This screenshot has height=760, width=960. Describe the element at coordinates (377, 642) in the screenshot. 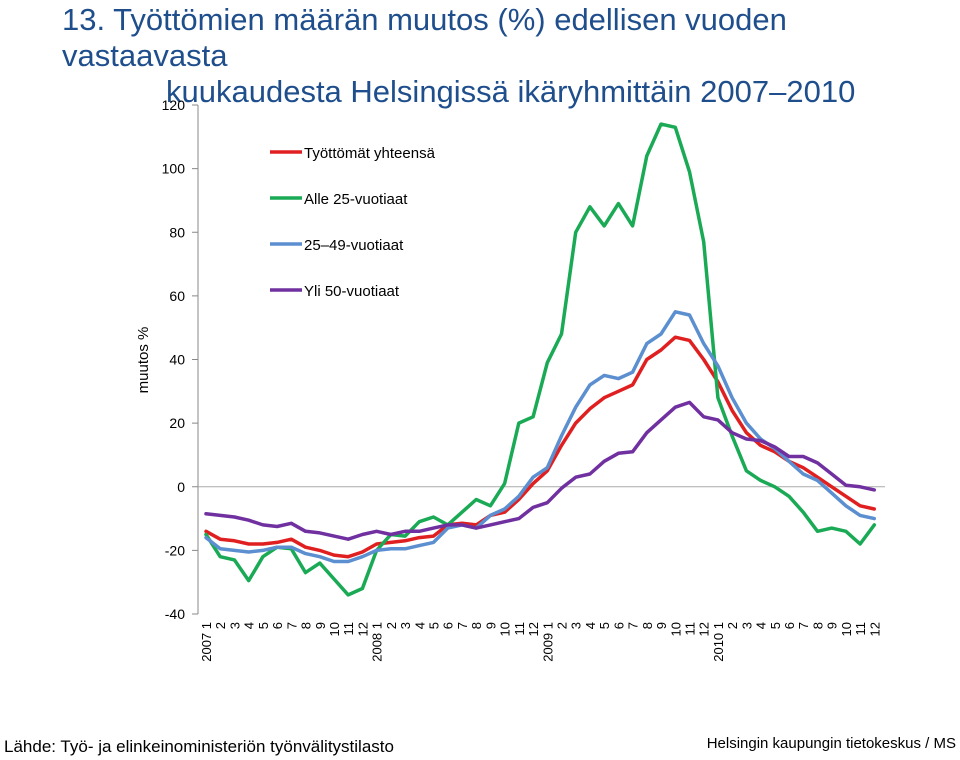

I see `x-tick-label: 2008 1` at that location.